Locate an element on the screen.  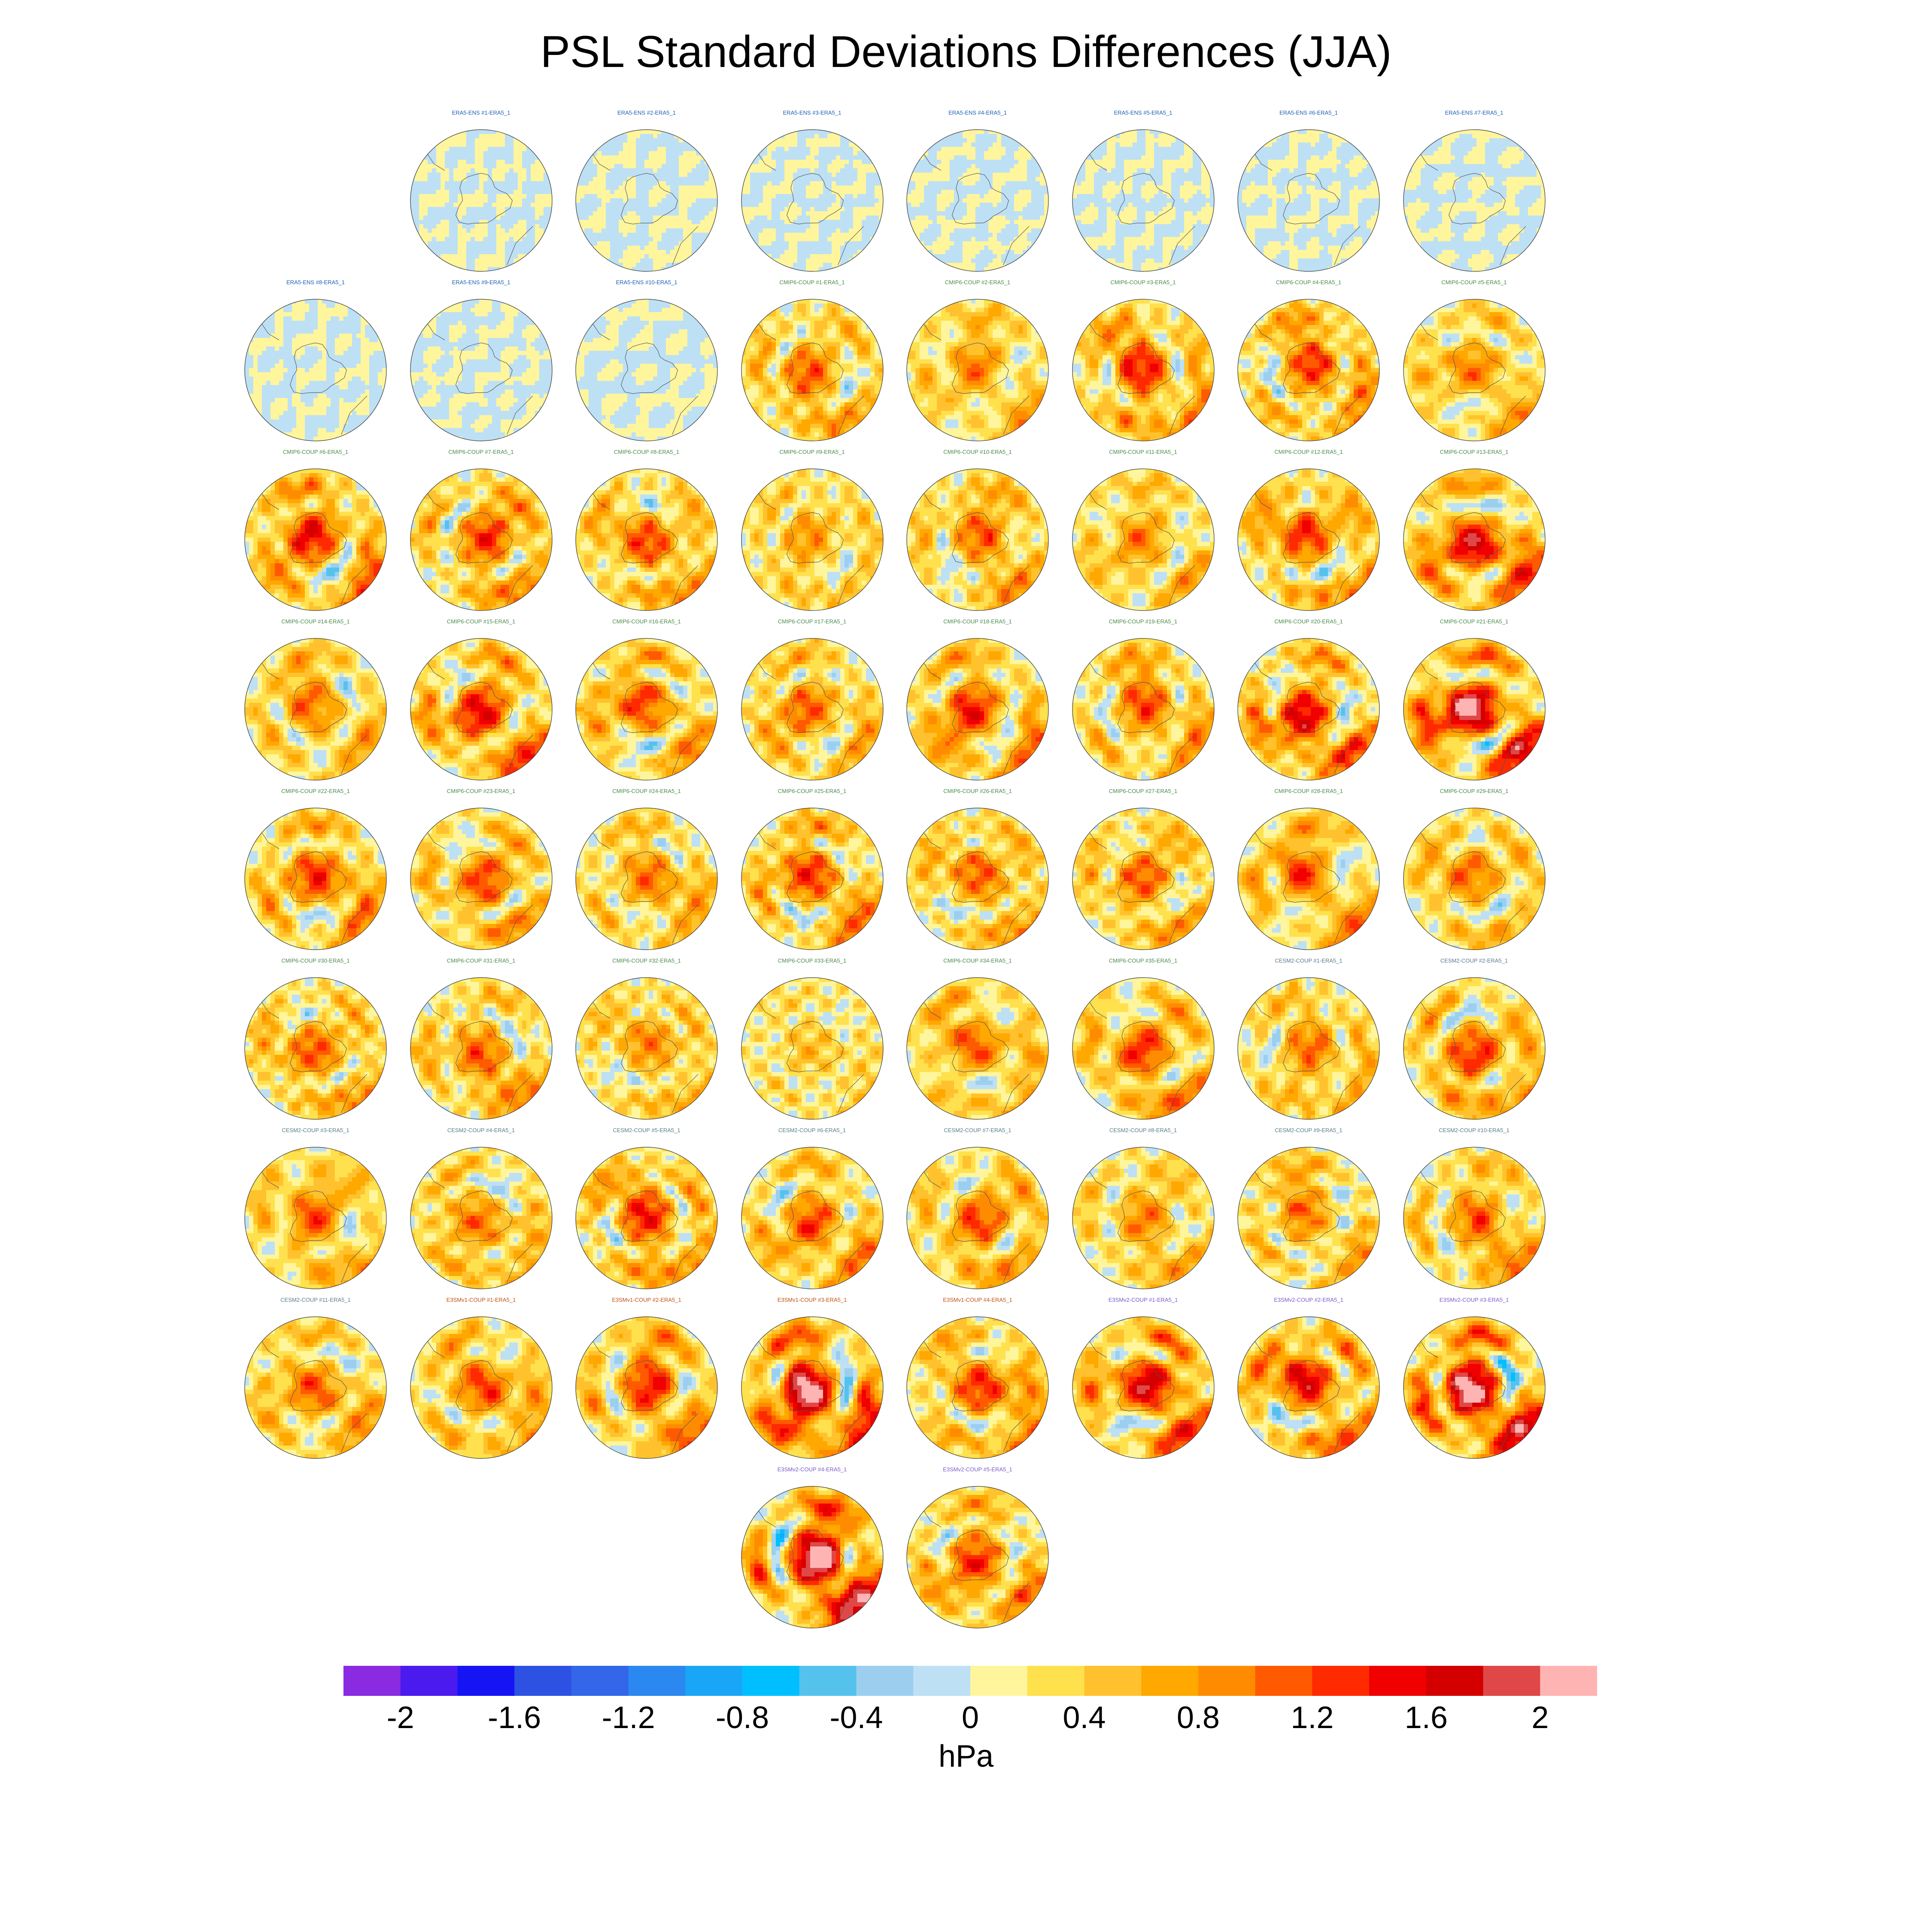
map-panel: CMIP6-COUP #32-ERA5_1 is located at coordinates (647, 1043).